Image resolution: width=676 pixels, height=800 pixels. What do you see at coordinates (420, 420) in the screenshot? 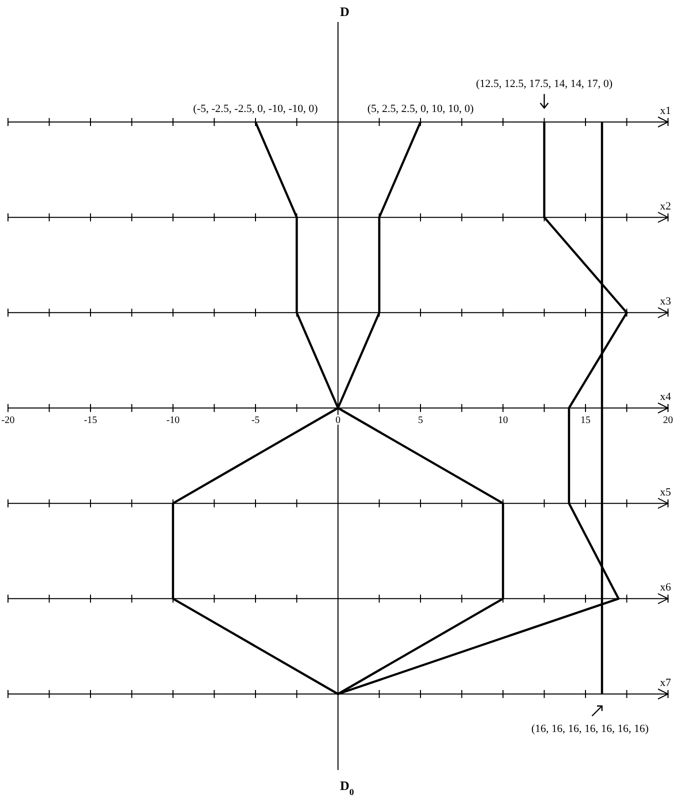
I see `x-tick-label: 5` at bounding box center [420, 420].